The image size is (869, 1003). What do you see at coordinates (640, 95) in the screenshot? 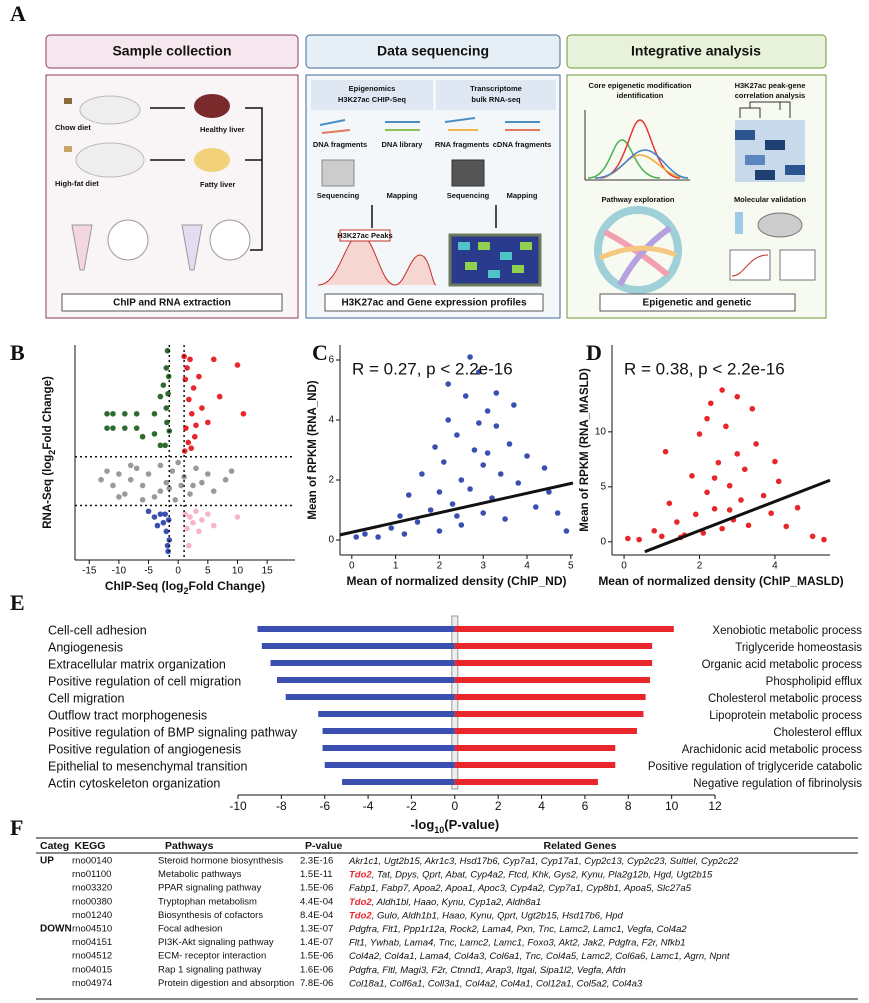
I see `label: identification` at bounding box center [640, 95].